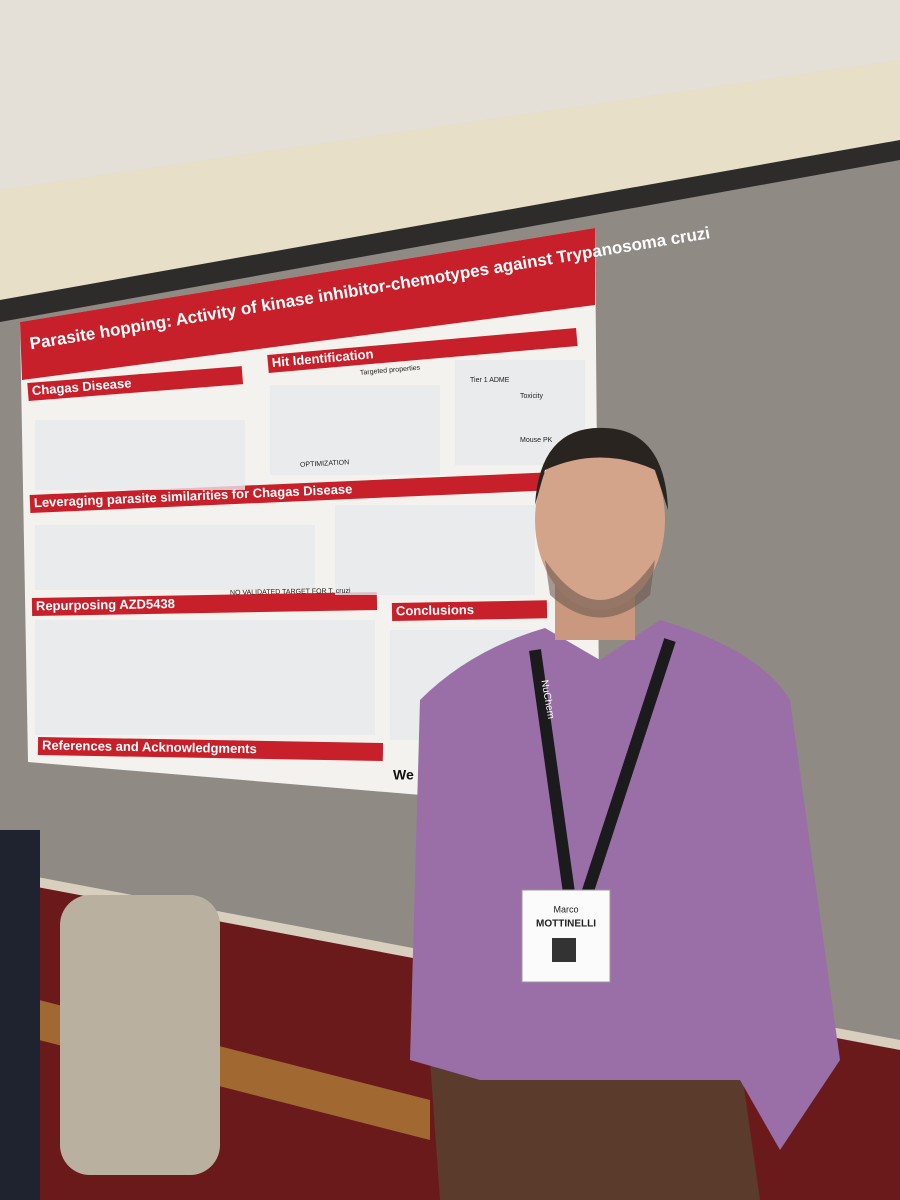 This screenshot has width=900, height=1200. What do you see at coordinates (307, 304) in the screenshot?
I see `poster-title-bar` at bounding box center [307, 304].